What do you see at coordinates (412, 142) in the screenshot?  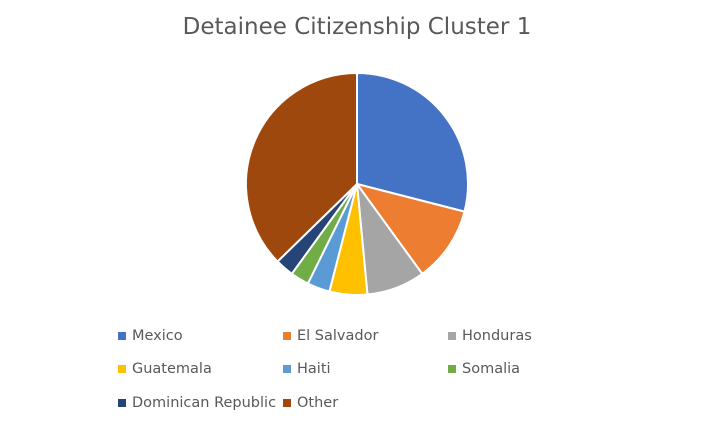 I see `pie-slice-mexico` at bounding box center [412, 142].